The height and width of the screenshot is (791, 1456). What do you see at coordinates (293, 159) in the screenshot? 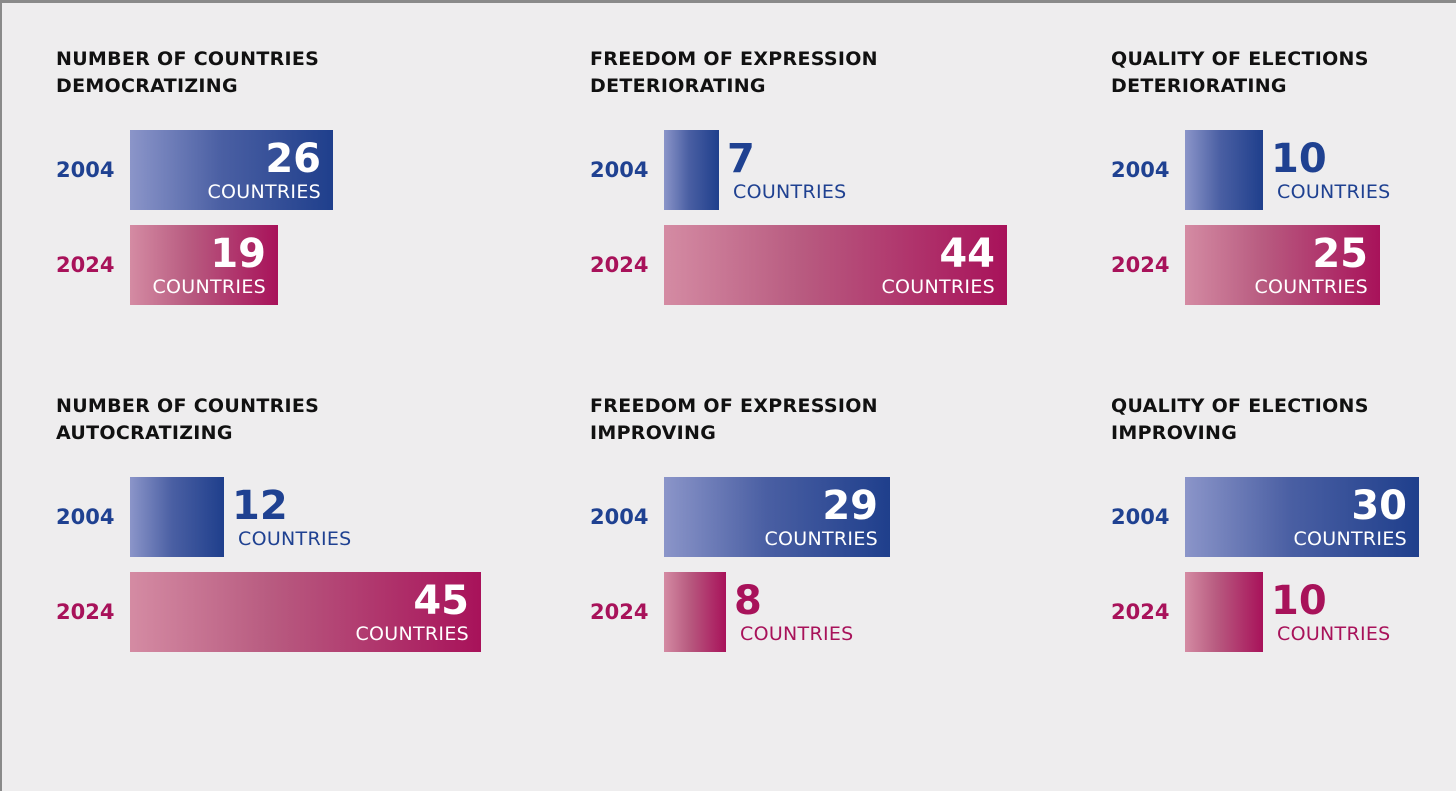
I see `value-label: 26` at bounding box center [293, 159].